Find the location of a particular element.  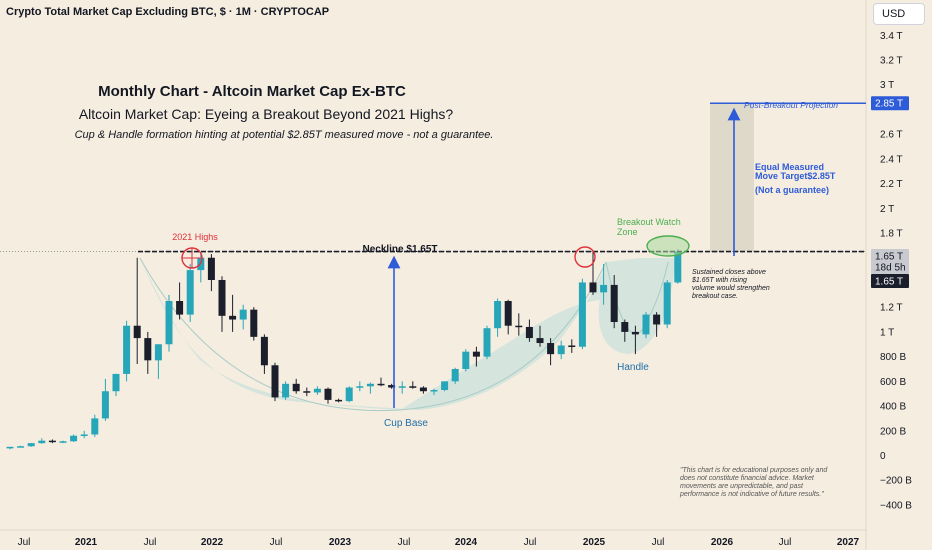

y-axis-label: 1 T is located at coordinates (887, 332).